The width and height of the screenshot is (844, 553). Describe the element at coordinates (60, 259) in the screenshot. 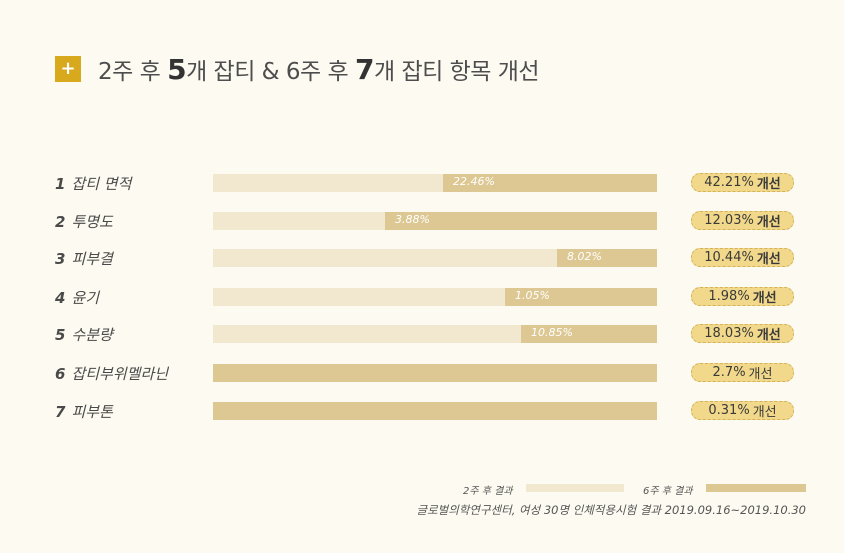

I see `category-number: 3` at that location.